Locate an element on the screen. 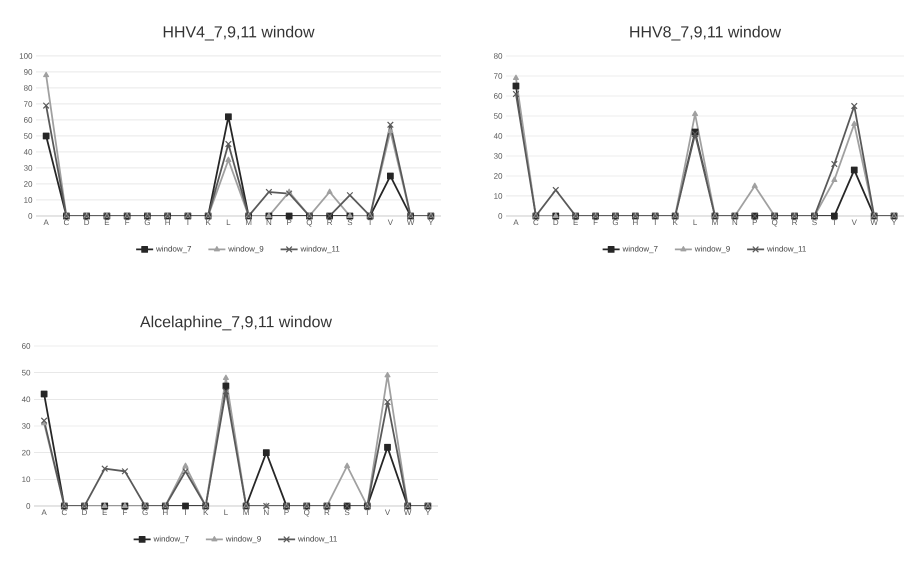  chart-title: Alcelaphine_7,9,11 window is located at coordinates (236, 323).